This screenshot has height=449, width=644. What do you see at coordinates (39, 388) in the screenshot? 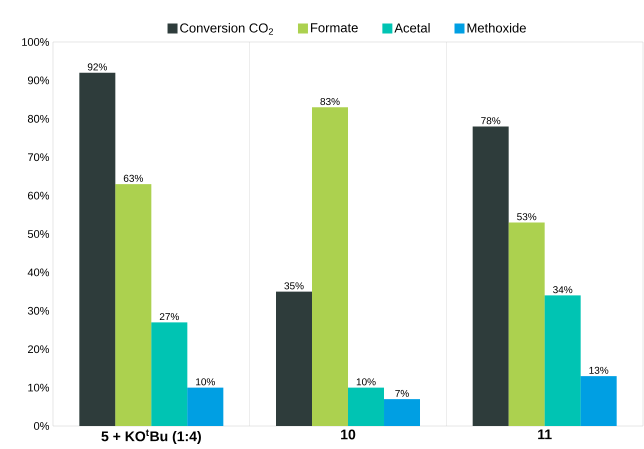
I see `y-tick-label: 10%` at bounding box center [39, 388].